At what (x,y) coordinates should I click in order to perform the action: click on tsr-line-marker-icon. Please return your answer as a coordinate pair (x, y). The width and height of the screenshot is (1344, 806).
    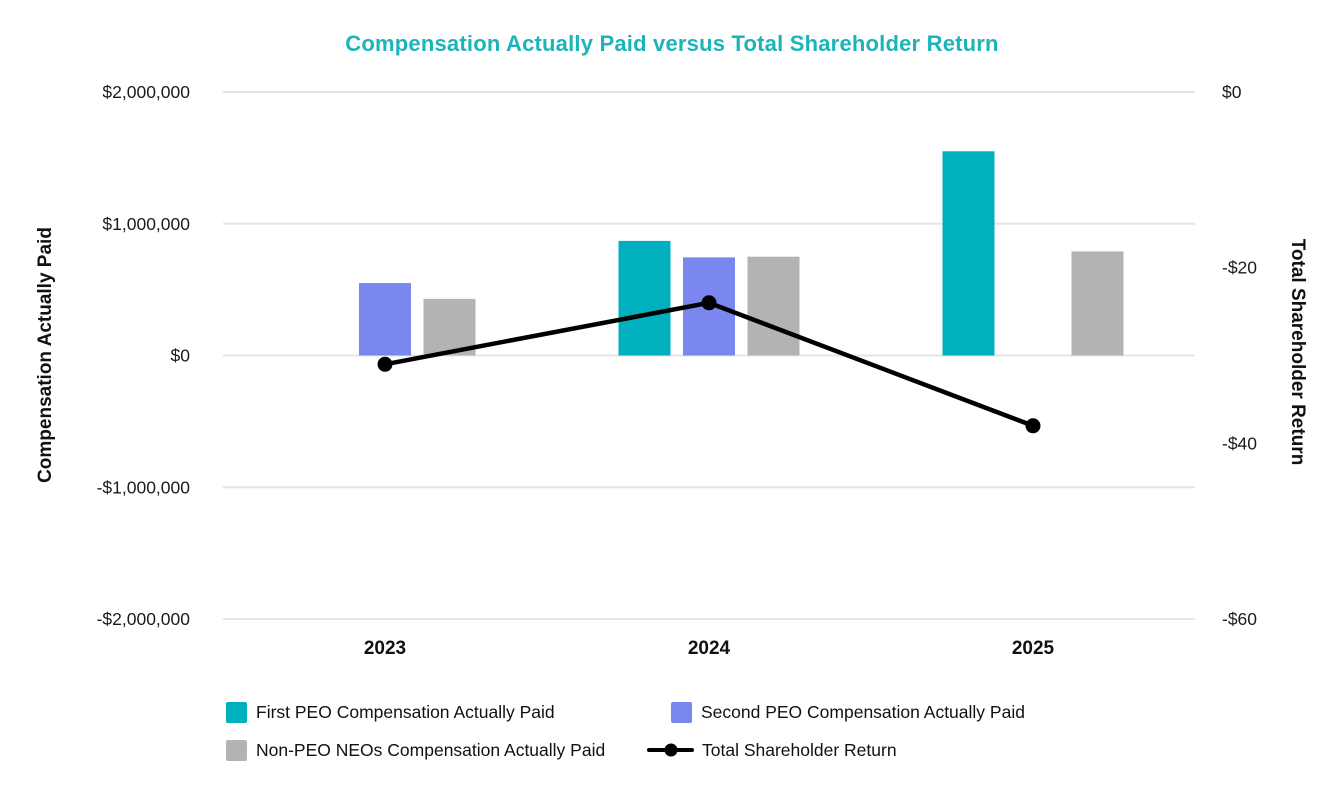
    Looking at the image, I should click on (670, 750).